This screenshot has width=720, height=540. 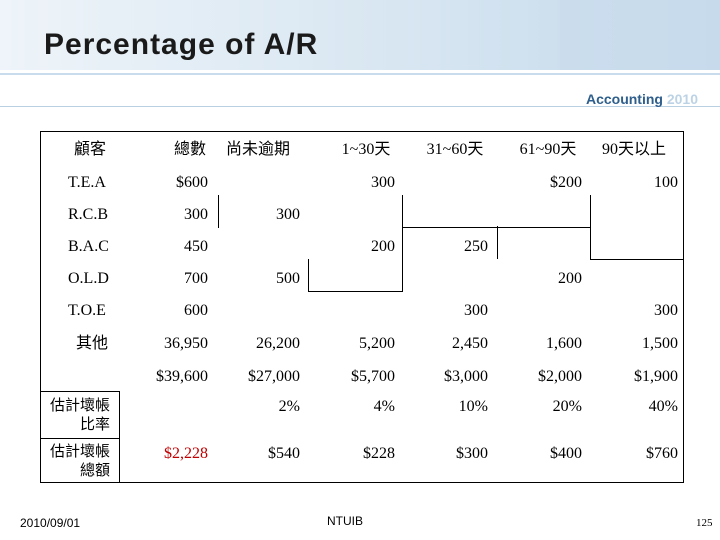 What do you see at coordinates (274, 376) in the screenshot?
I see `table-cell: $27,000` at bounding box center [274, 376].